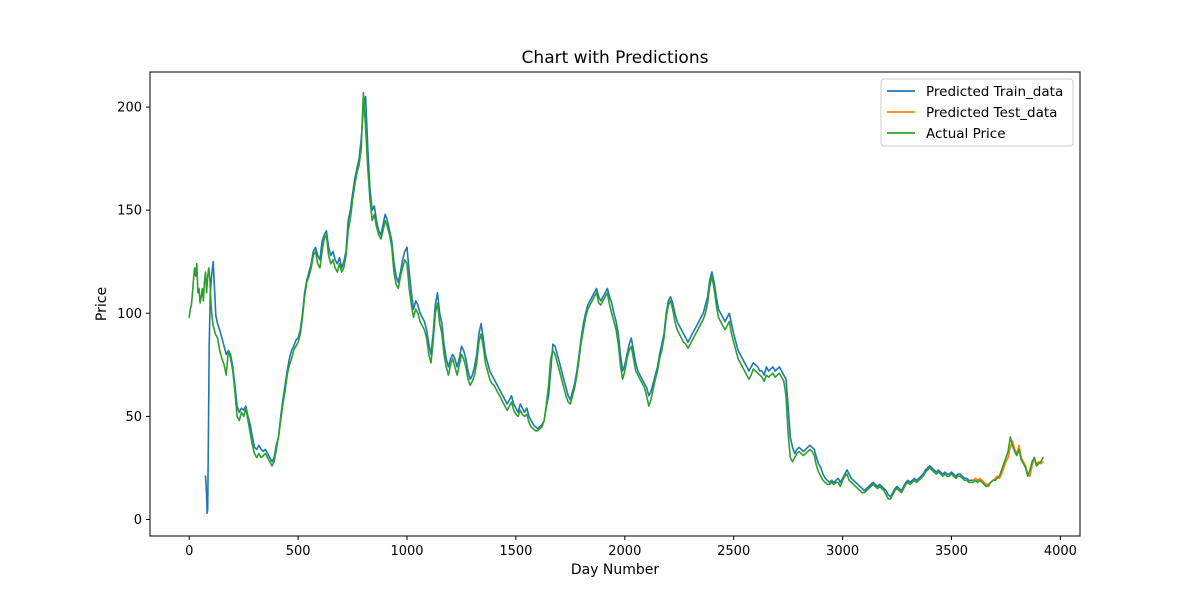  I want to click on x-axis-label: Day Number, so click(615, 570).